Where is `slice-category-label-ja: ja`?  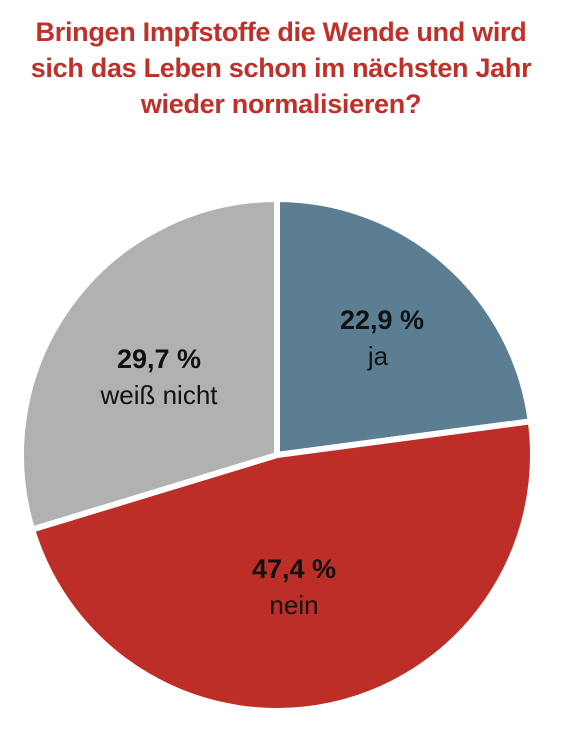
slice-category-label-ja: ja is located at coordinates (378, 356).